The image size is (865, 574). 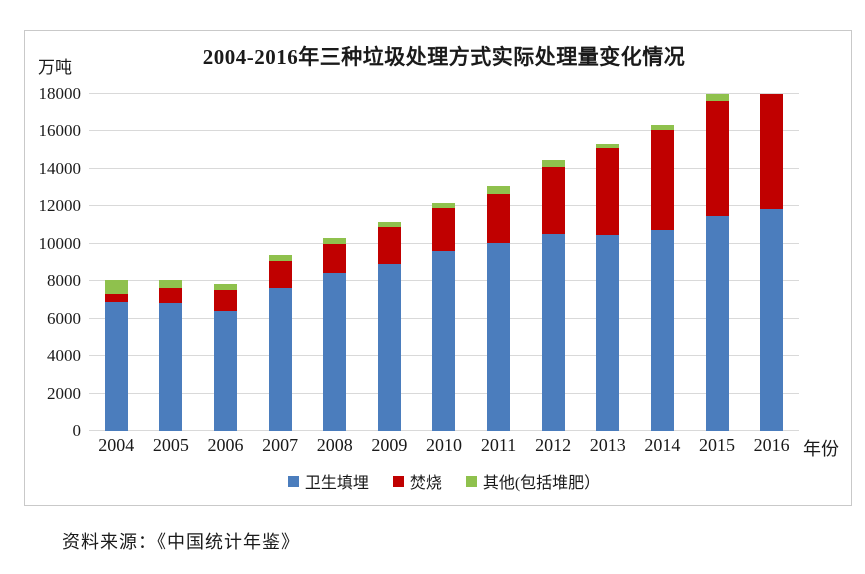 What do you see at coordinates (64, 356) in the screenshot?
I see `y-tick-label: 4000` at bounding box center [64, 356].